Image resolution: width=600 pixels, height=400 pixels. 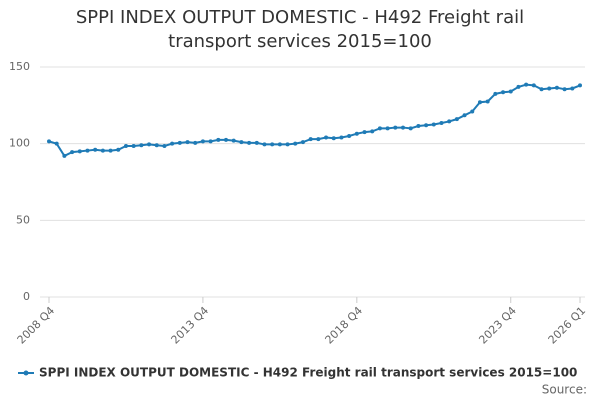 I want to click on x-tick-label: 2018 Q4, so click(x=344, y=325).